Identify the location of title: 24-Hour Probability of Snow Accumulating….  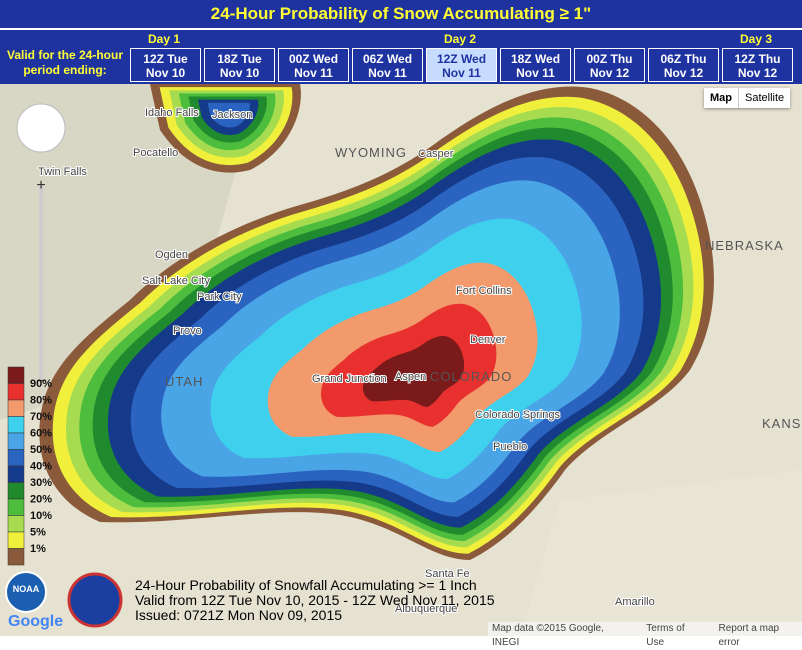
(401, 15).